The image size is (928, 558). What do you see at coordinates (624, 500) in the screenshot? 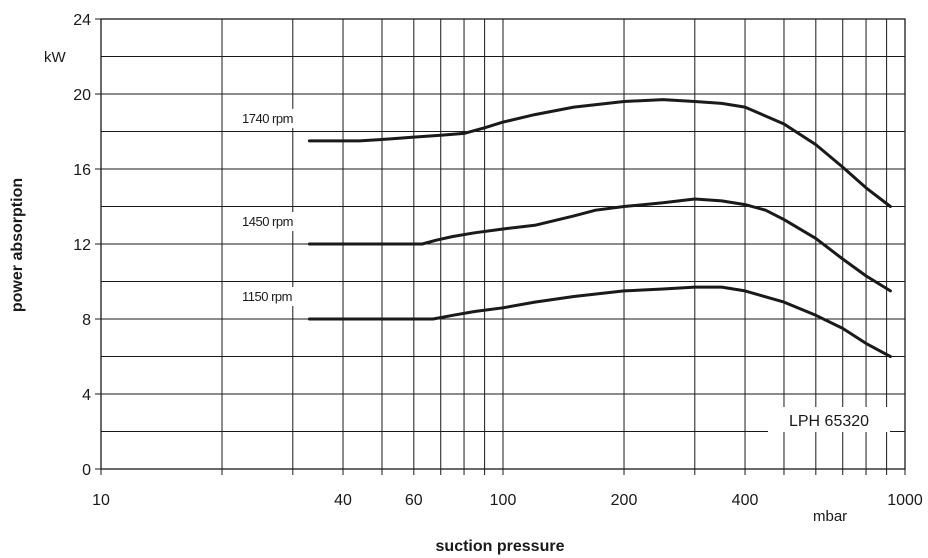
I see `x-tick-label: 200` at bounding box center [624, 500].